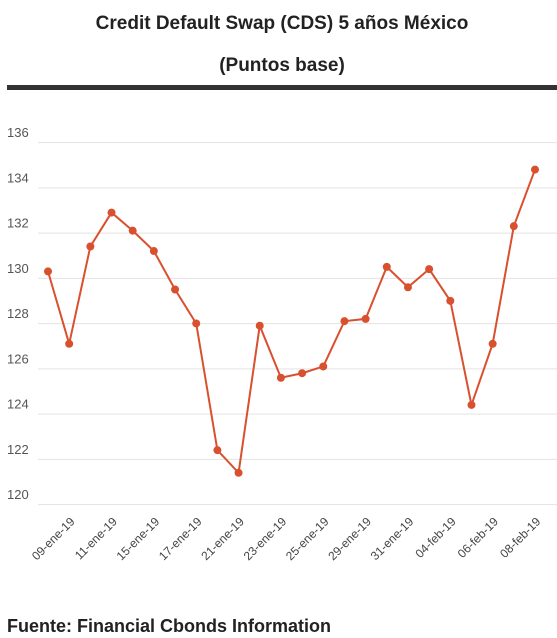 This screenshot has width=557, height=638. What do you see at coordinates (138, 538) in the screenshot?
I see `x-tick-label: 15-ene-19` at bounding box center [138, 538].